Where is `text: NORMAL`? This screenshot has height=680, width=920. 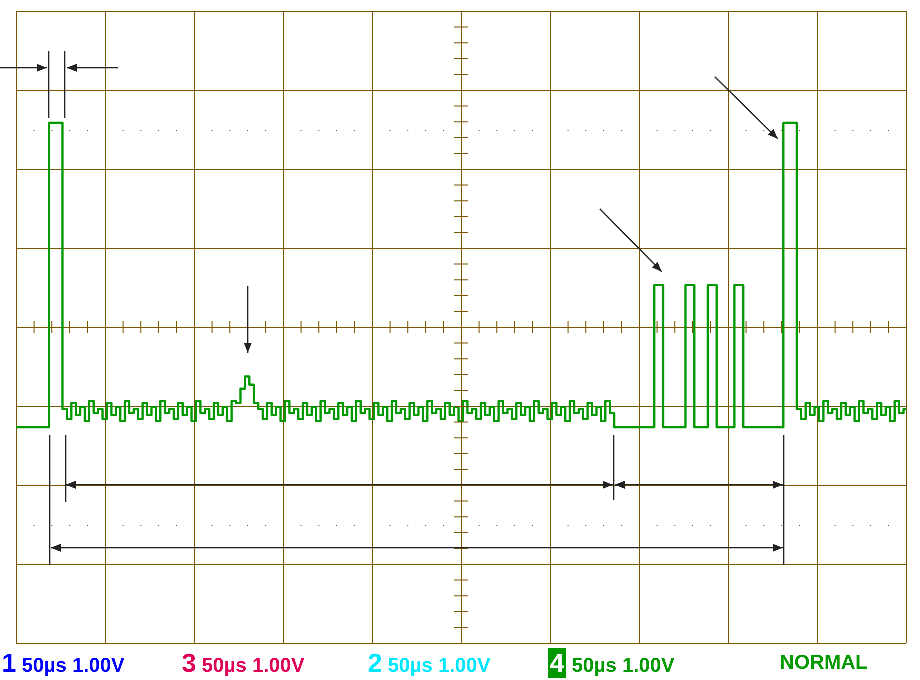
text: NORMAL is located at coordinates (824, 663).